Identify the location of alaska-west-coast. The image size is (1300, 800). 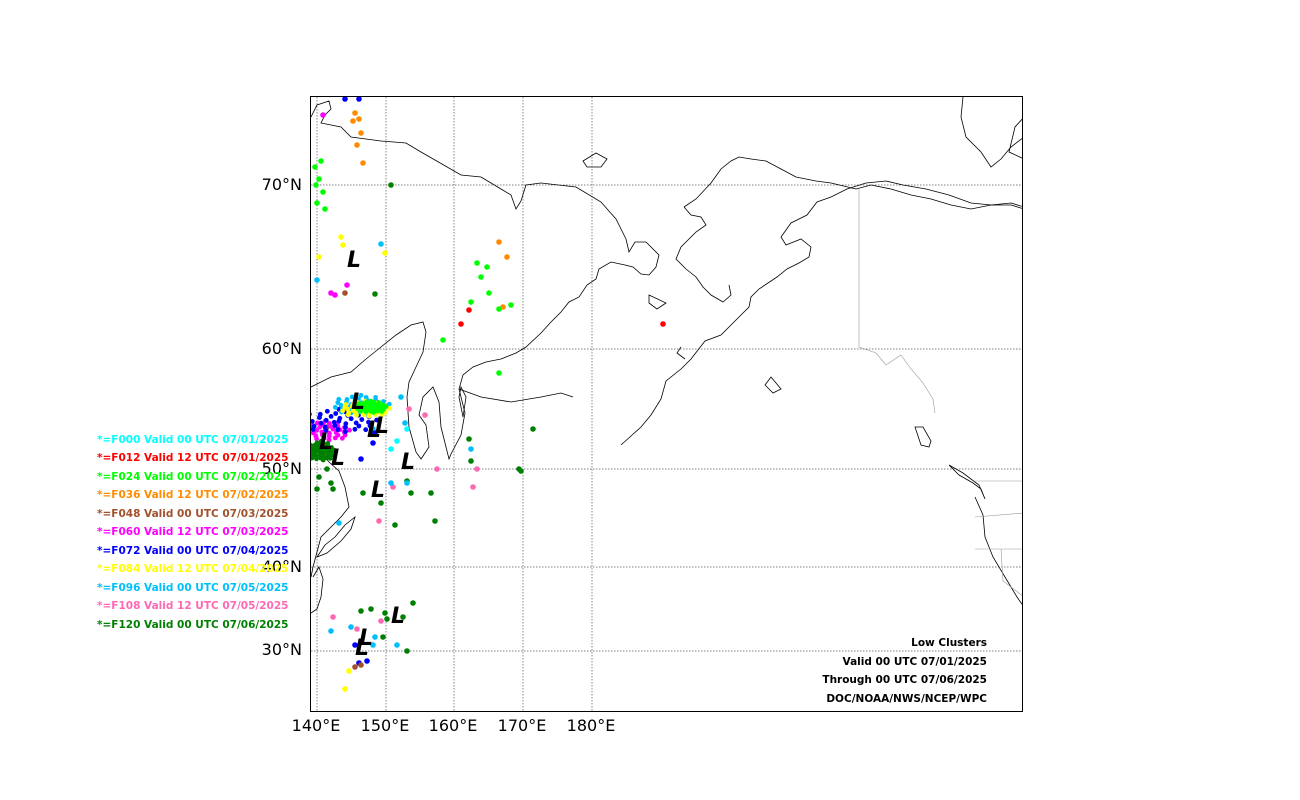
(852, 183).